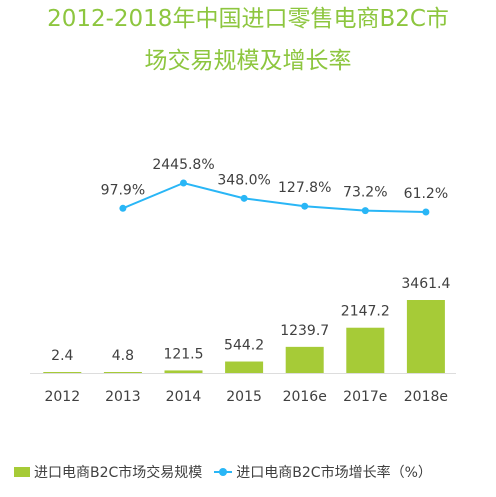 The image size is (496, 497). I want to click on growth-label-2017e: 73.2%, so click(365, 193).